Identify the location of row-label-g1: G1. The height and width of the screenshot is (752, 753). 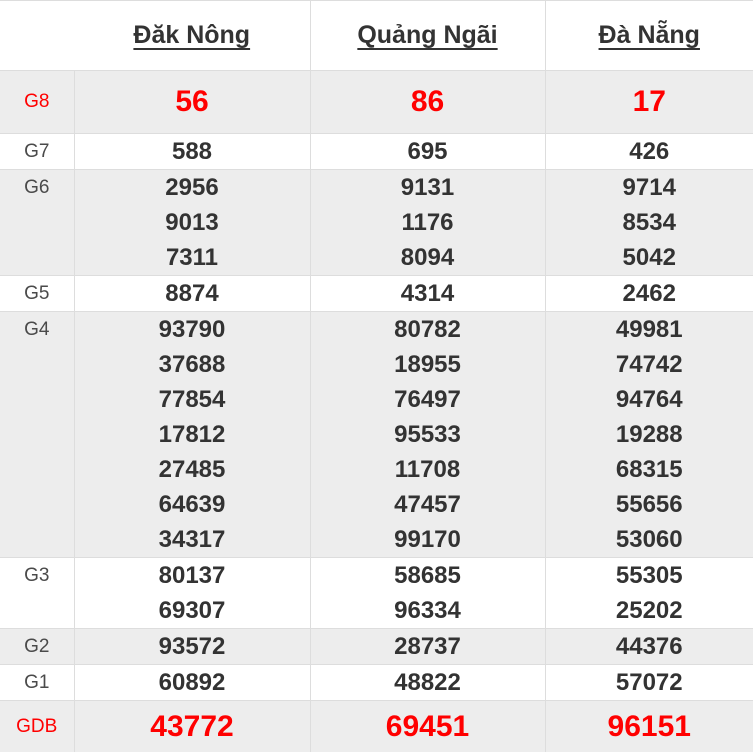
(37, 683).